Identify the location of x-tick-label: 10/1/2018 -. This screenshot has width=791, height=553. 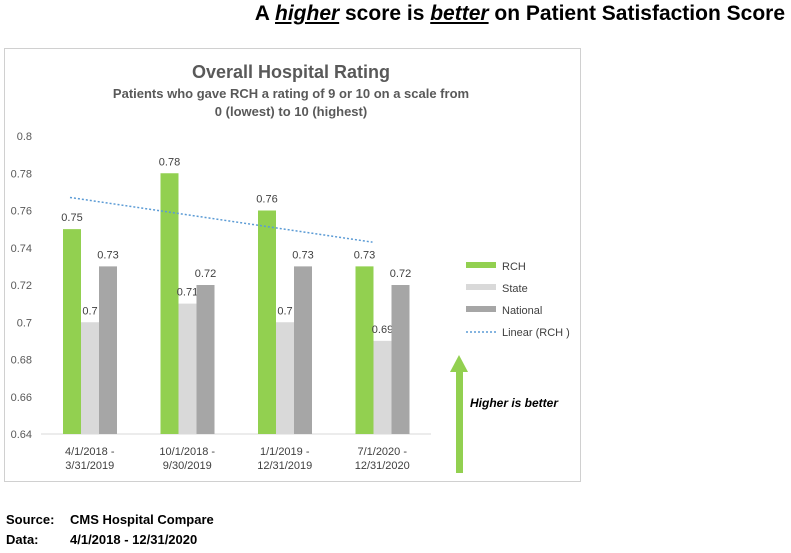
(187, 452).